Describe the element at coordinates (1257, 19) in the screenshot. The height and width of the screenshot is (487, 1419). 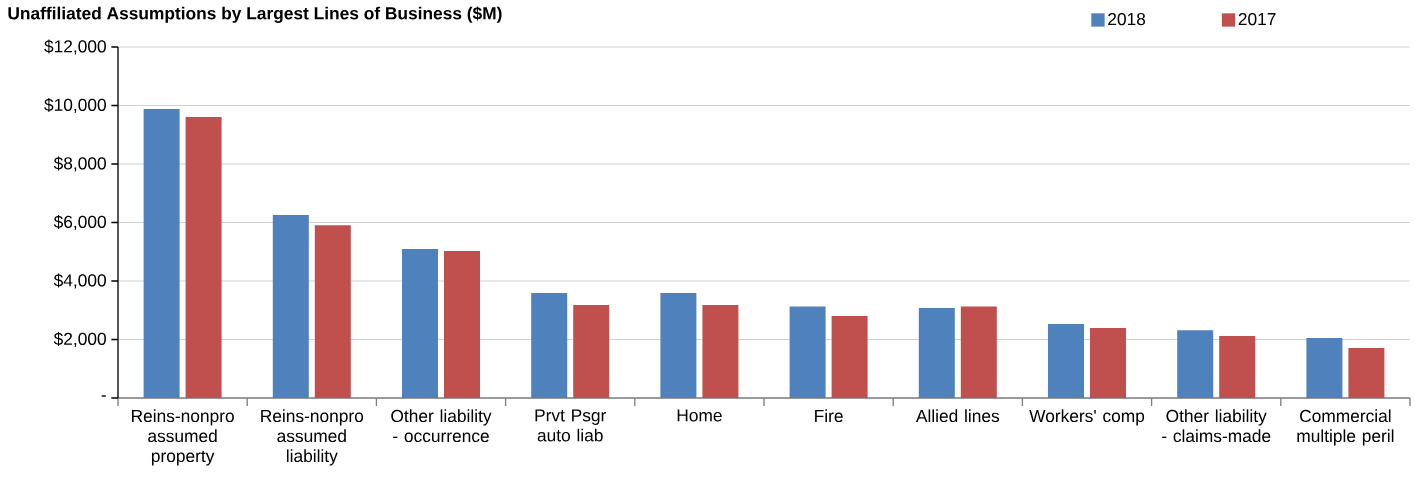
I see `legend-label: 2017` at that location.